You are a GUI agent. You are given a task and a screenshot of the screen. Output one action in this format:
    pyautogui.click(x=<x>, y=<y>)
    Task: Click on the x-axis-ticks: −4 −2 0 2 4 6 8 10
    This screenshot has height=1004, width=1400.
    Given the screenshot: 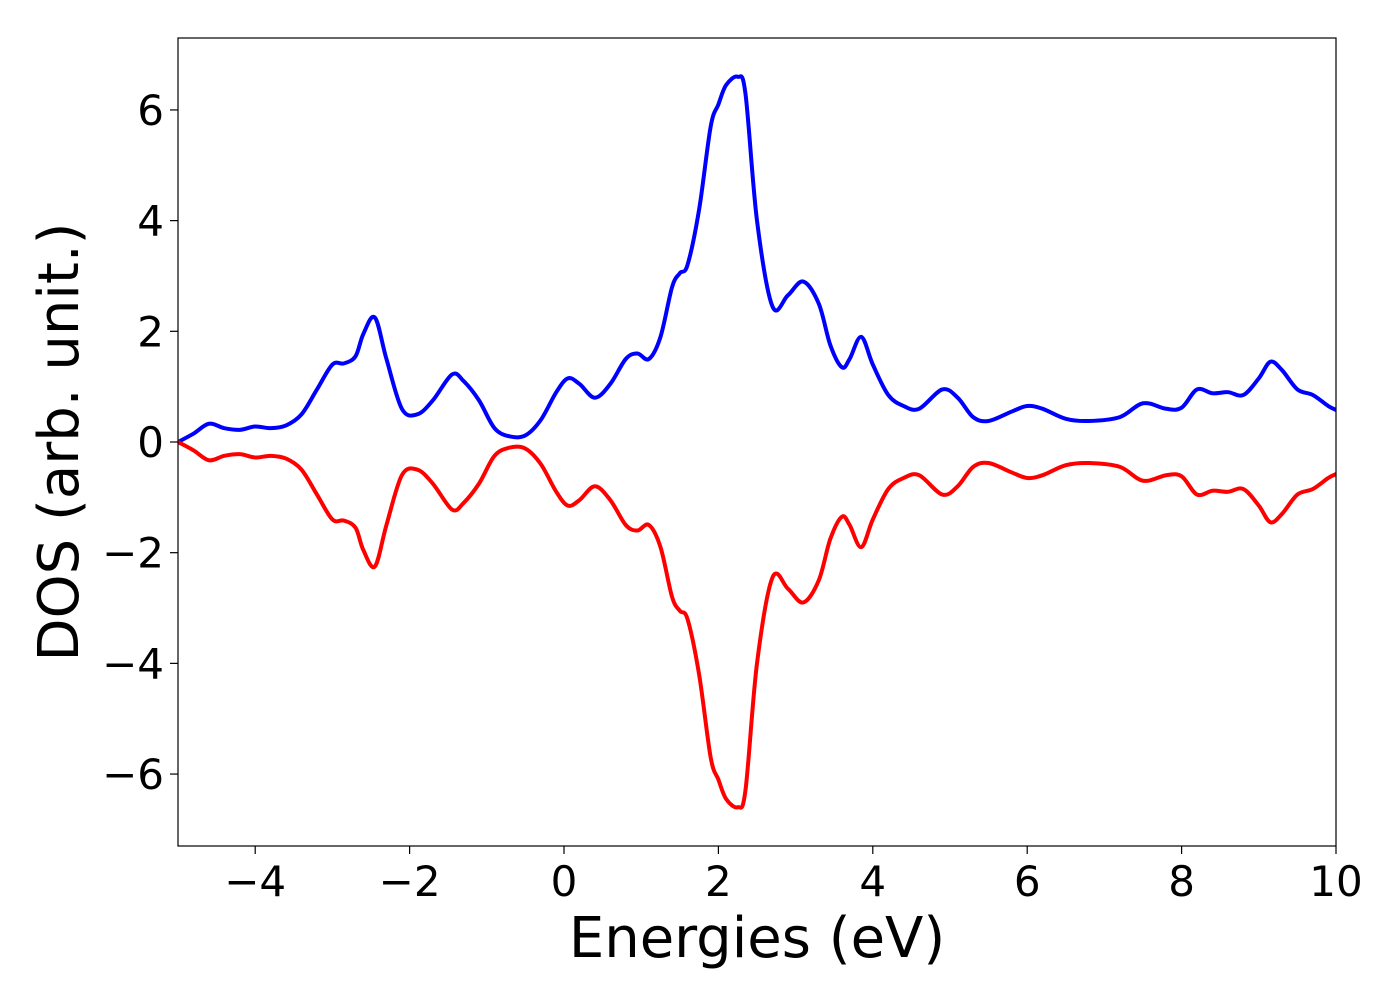 What is the action you would take?
    pyautogui.click(x=793, y=876)
    